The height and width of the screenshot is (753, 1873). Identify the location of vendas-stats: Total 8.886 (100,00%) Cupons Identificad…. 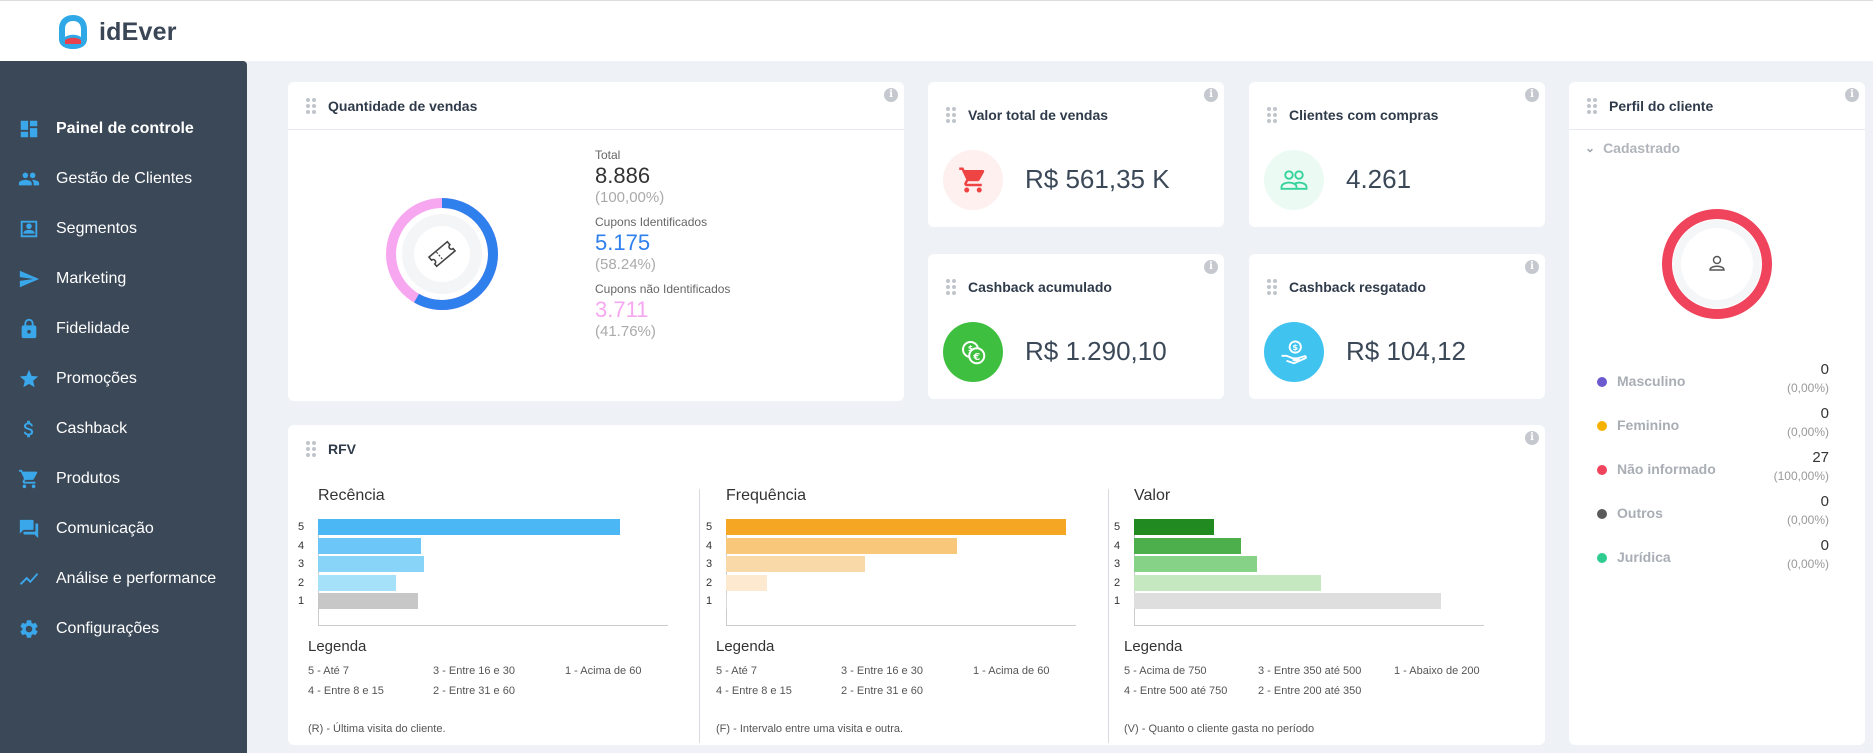
(695, 248).